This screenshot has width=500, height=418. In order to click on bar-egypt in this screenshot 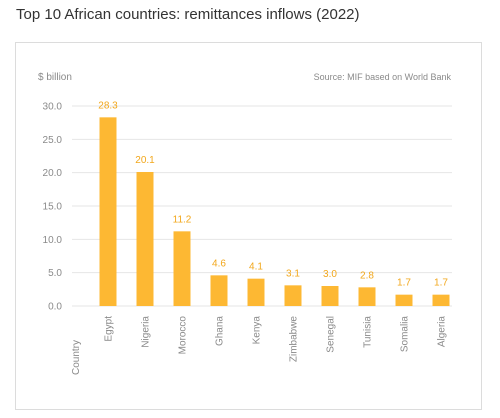, I will do `click(108, 211)`.